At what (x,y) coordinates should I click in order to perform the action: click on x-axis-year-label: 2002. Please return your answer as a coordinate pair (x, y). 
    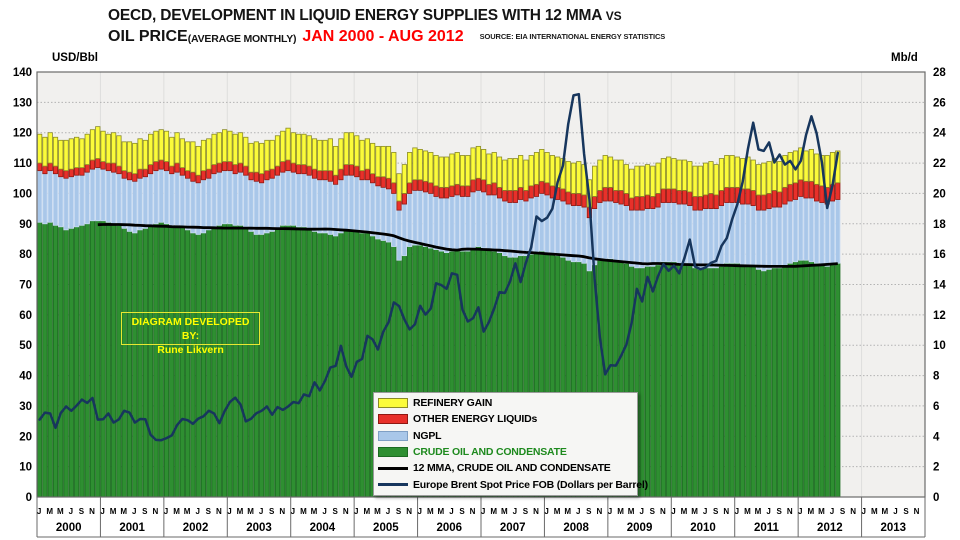
    Looking at the image, I should click on (196, 528).